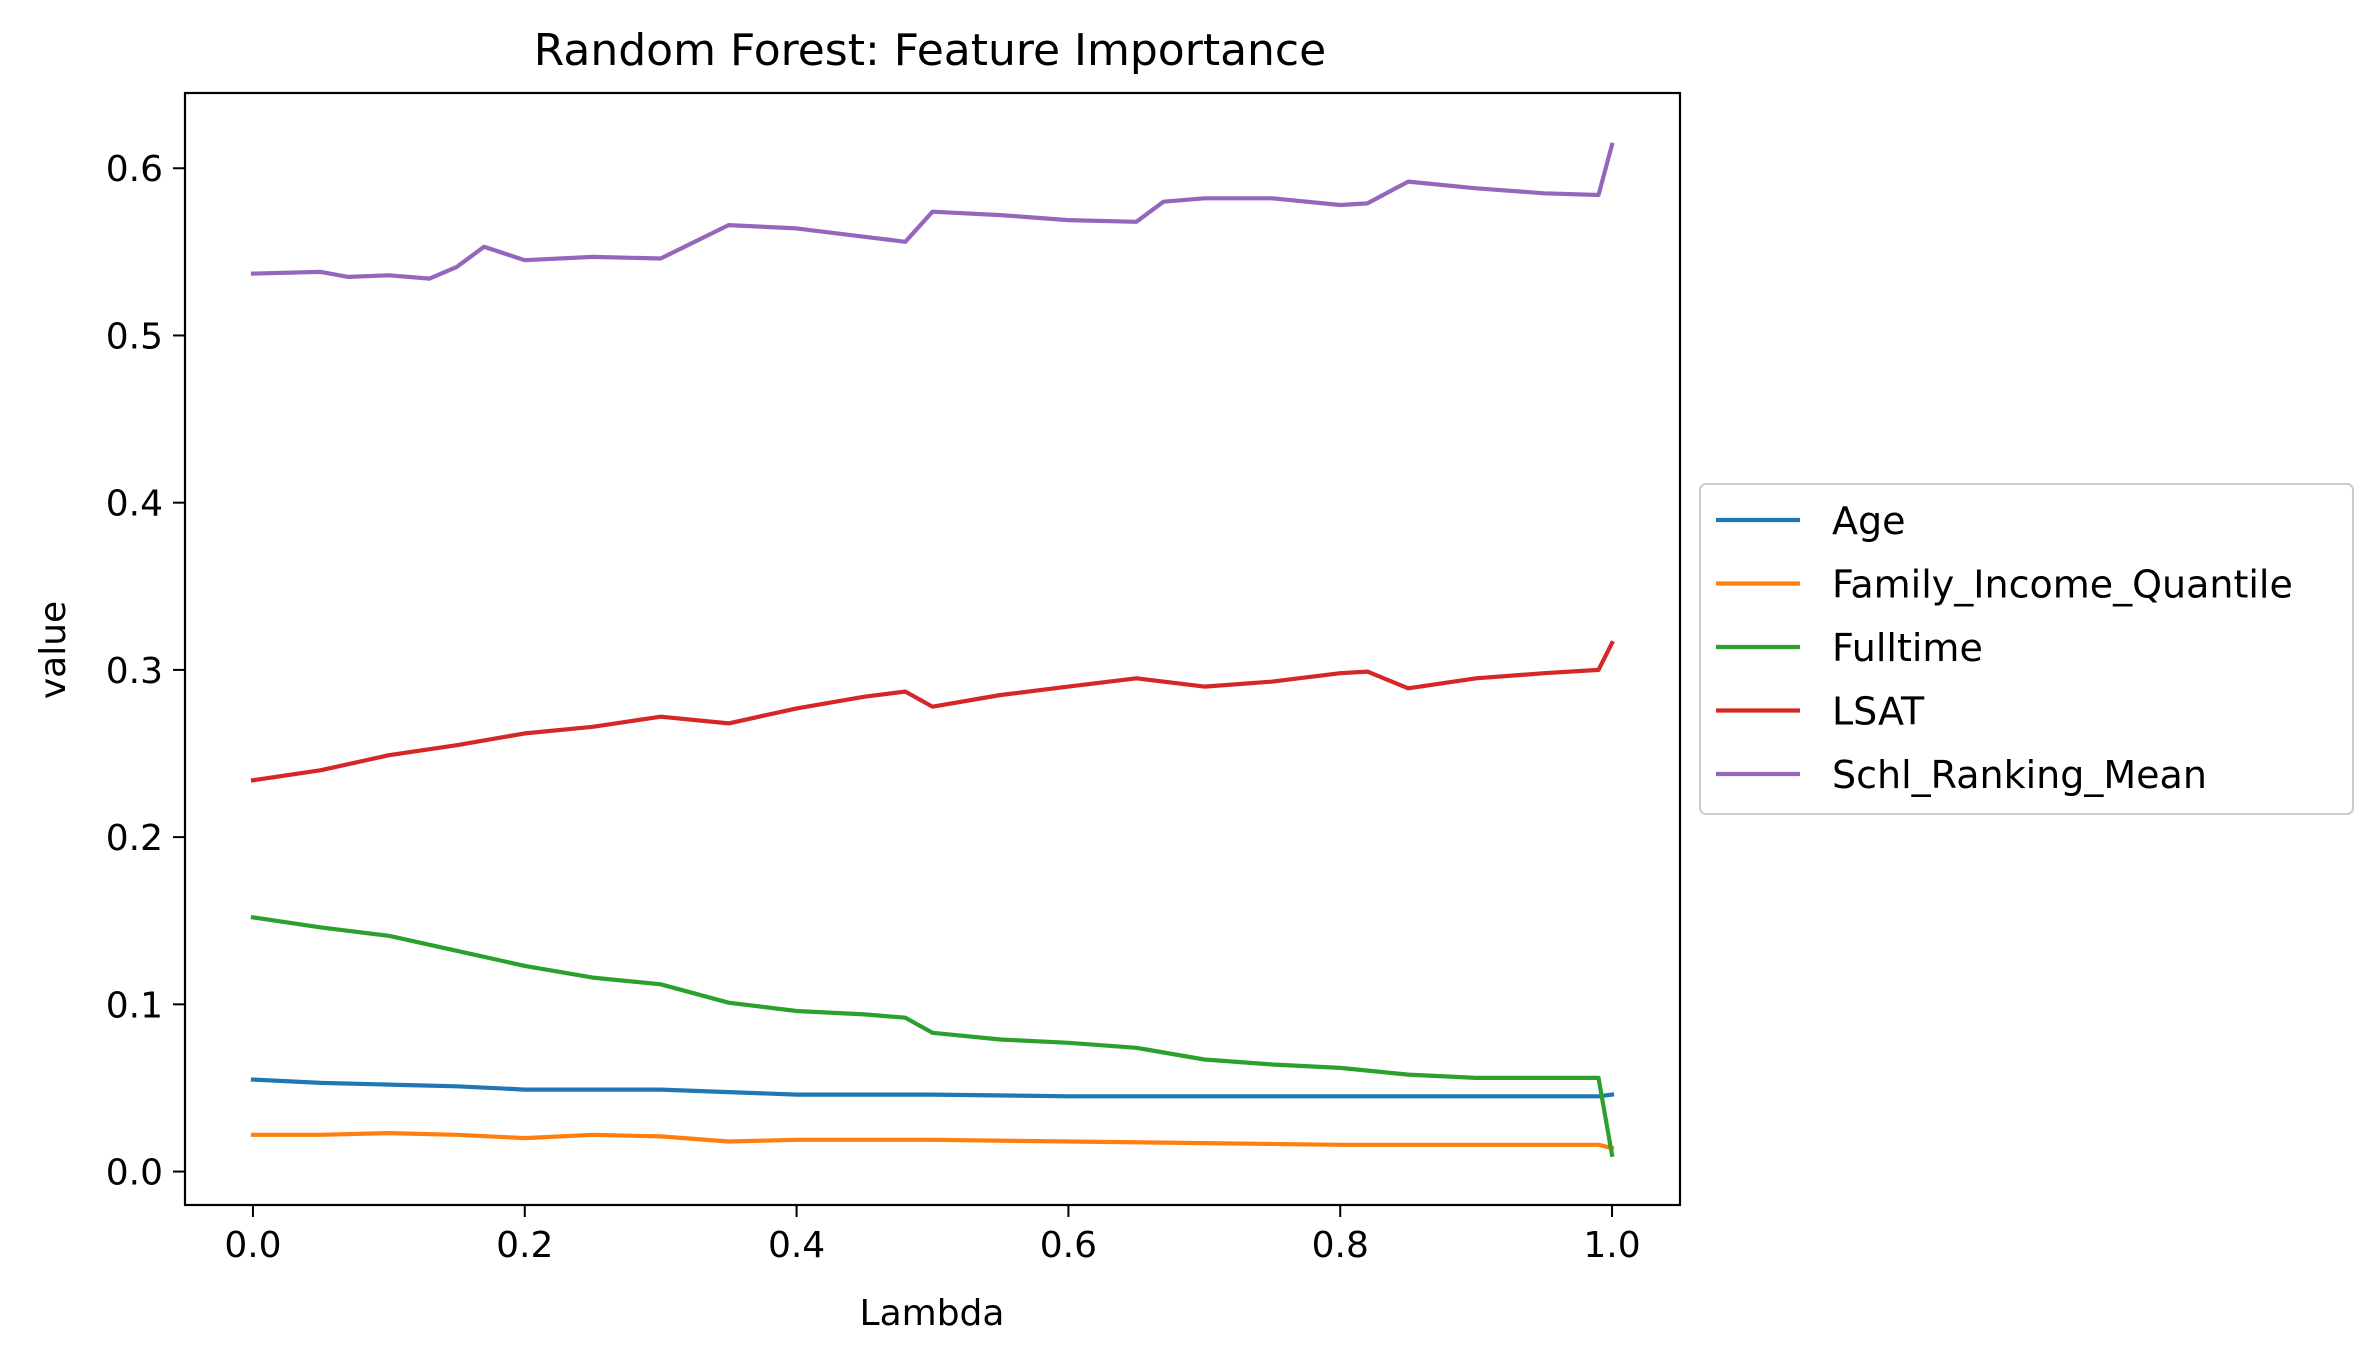 The width and height of the screenshot is (2377, 1361). Describe the element at coordinates (932, 1235) in the screenshot. I see `x-axis: 0.0 0.2 0.4 0.6 0.8 1.0` at that location.